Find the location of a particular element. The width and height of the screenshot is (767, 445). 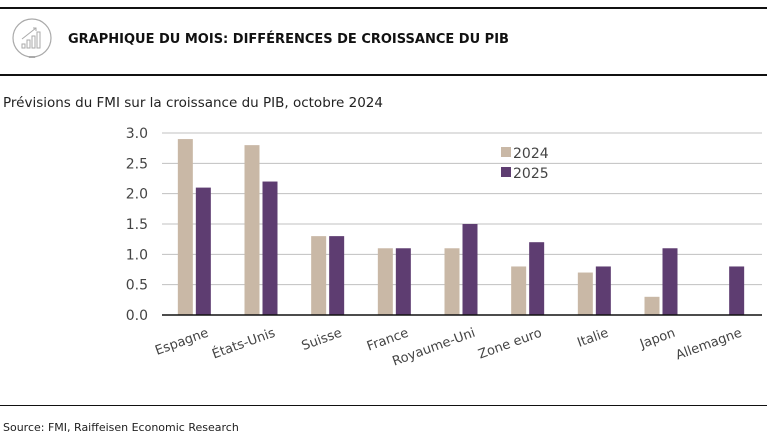

header-bottom-rule is located at coordinates (383, 75).